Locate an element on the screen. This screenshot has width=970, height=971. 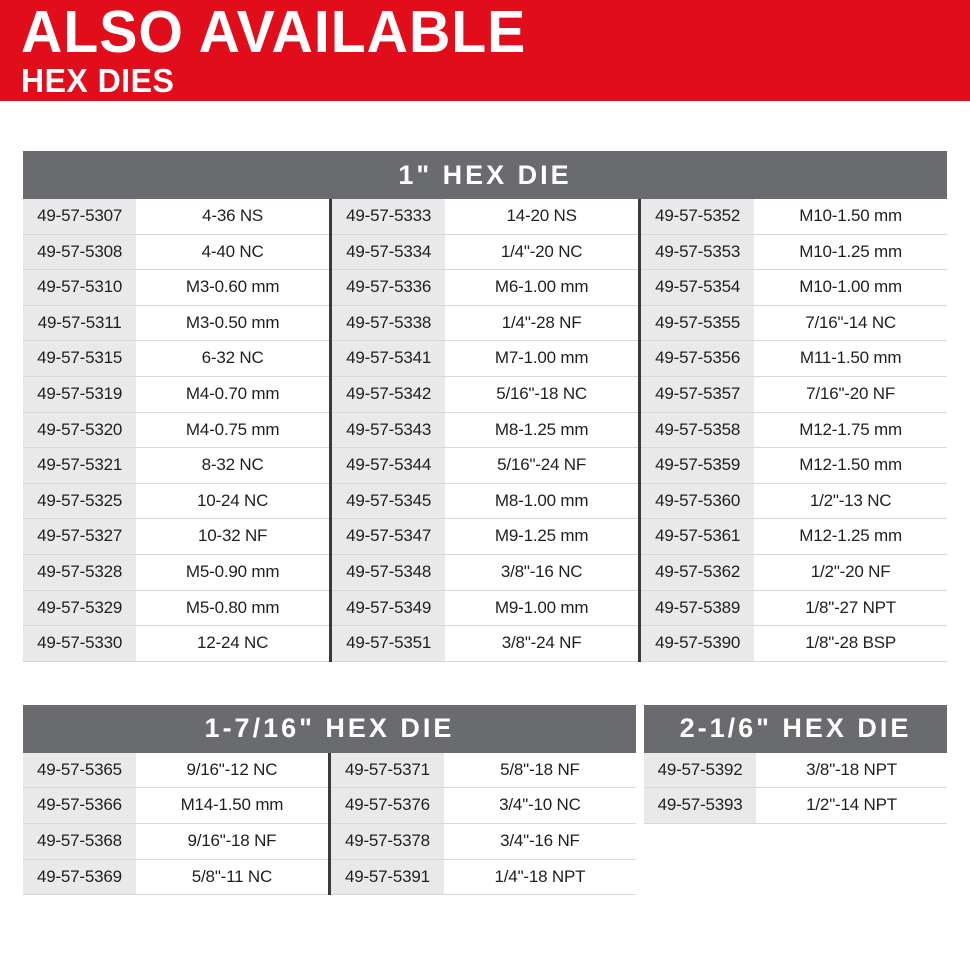
table-row: 49-57-5359 M12-1.50 mm is located at coordinates (794, 466).